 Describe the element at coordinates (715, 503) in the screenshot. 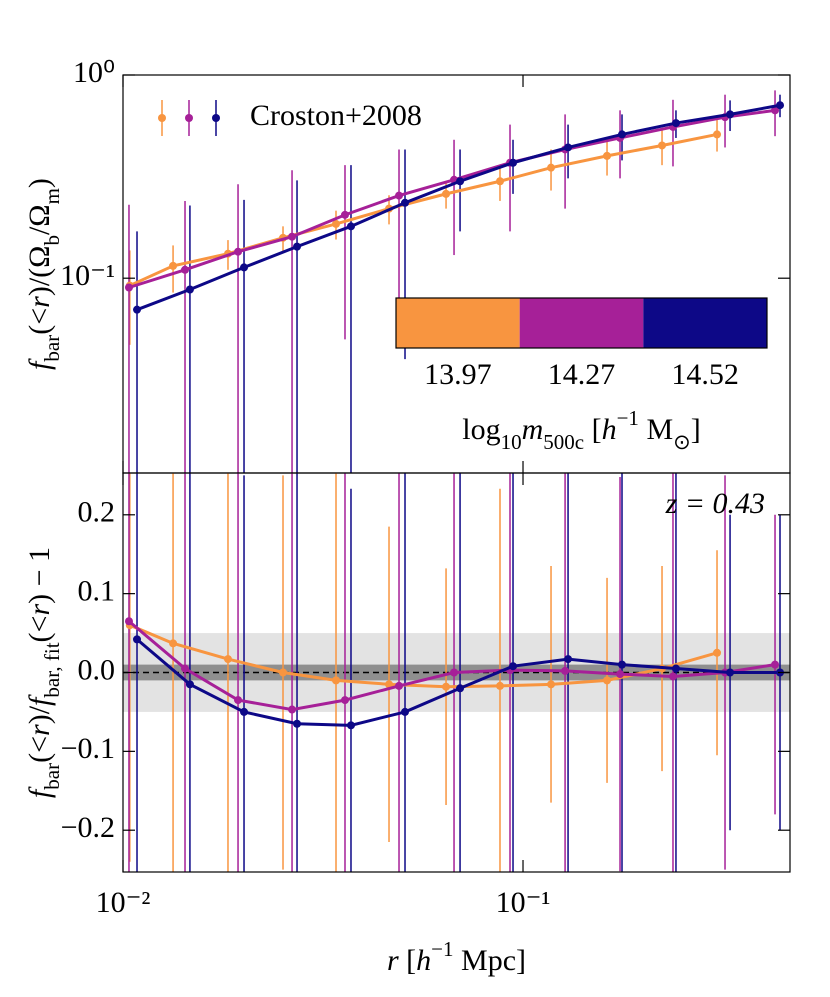

I see `annotation: z = 0.43` at that location.